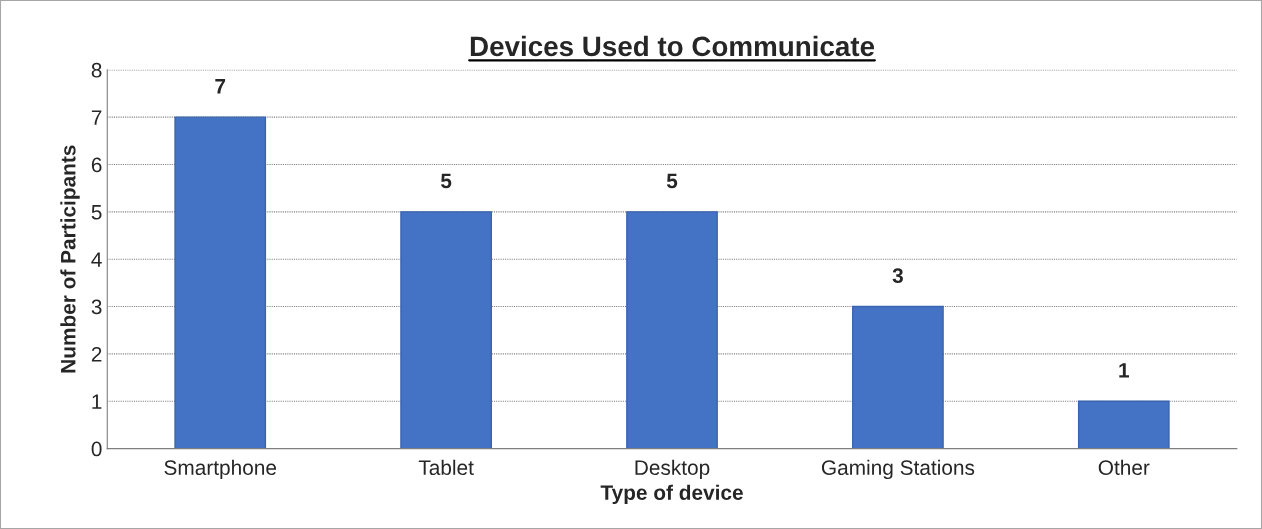  Describe the element at coordinates (96, 117) in the screenshot. I see `y-tick-label: 7` at that location.